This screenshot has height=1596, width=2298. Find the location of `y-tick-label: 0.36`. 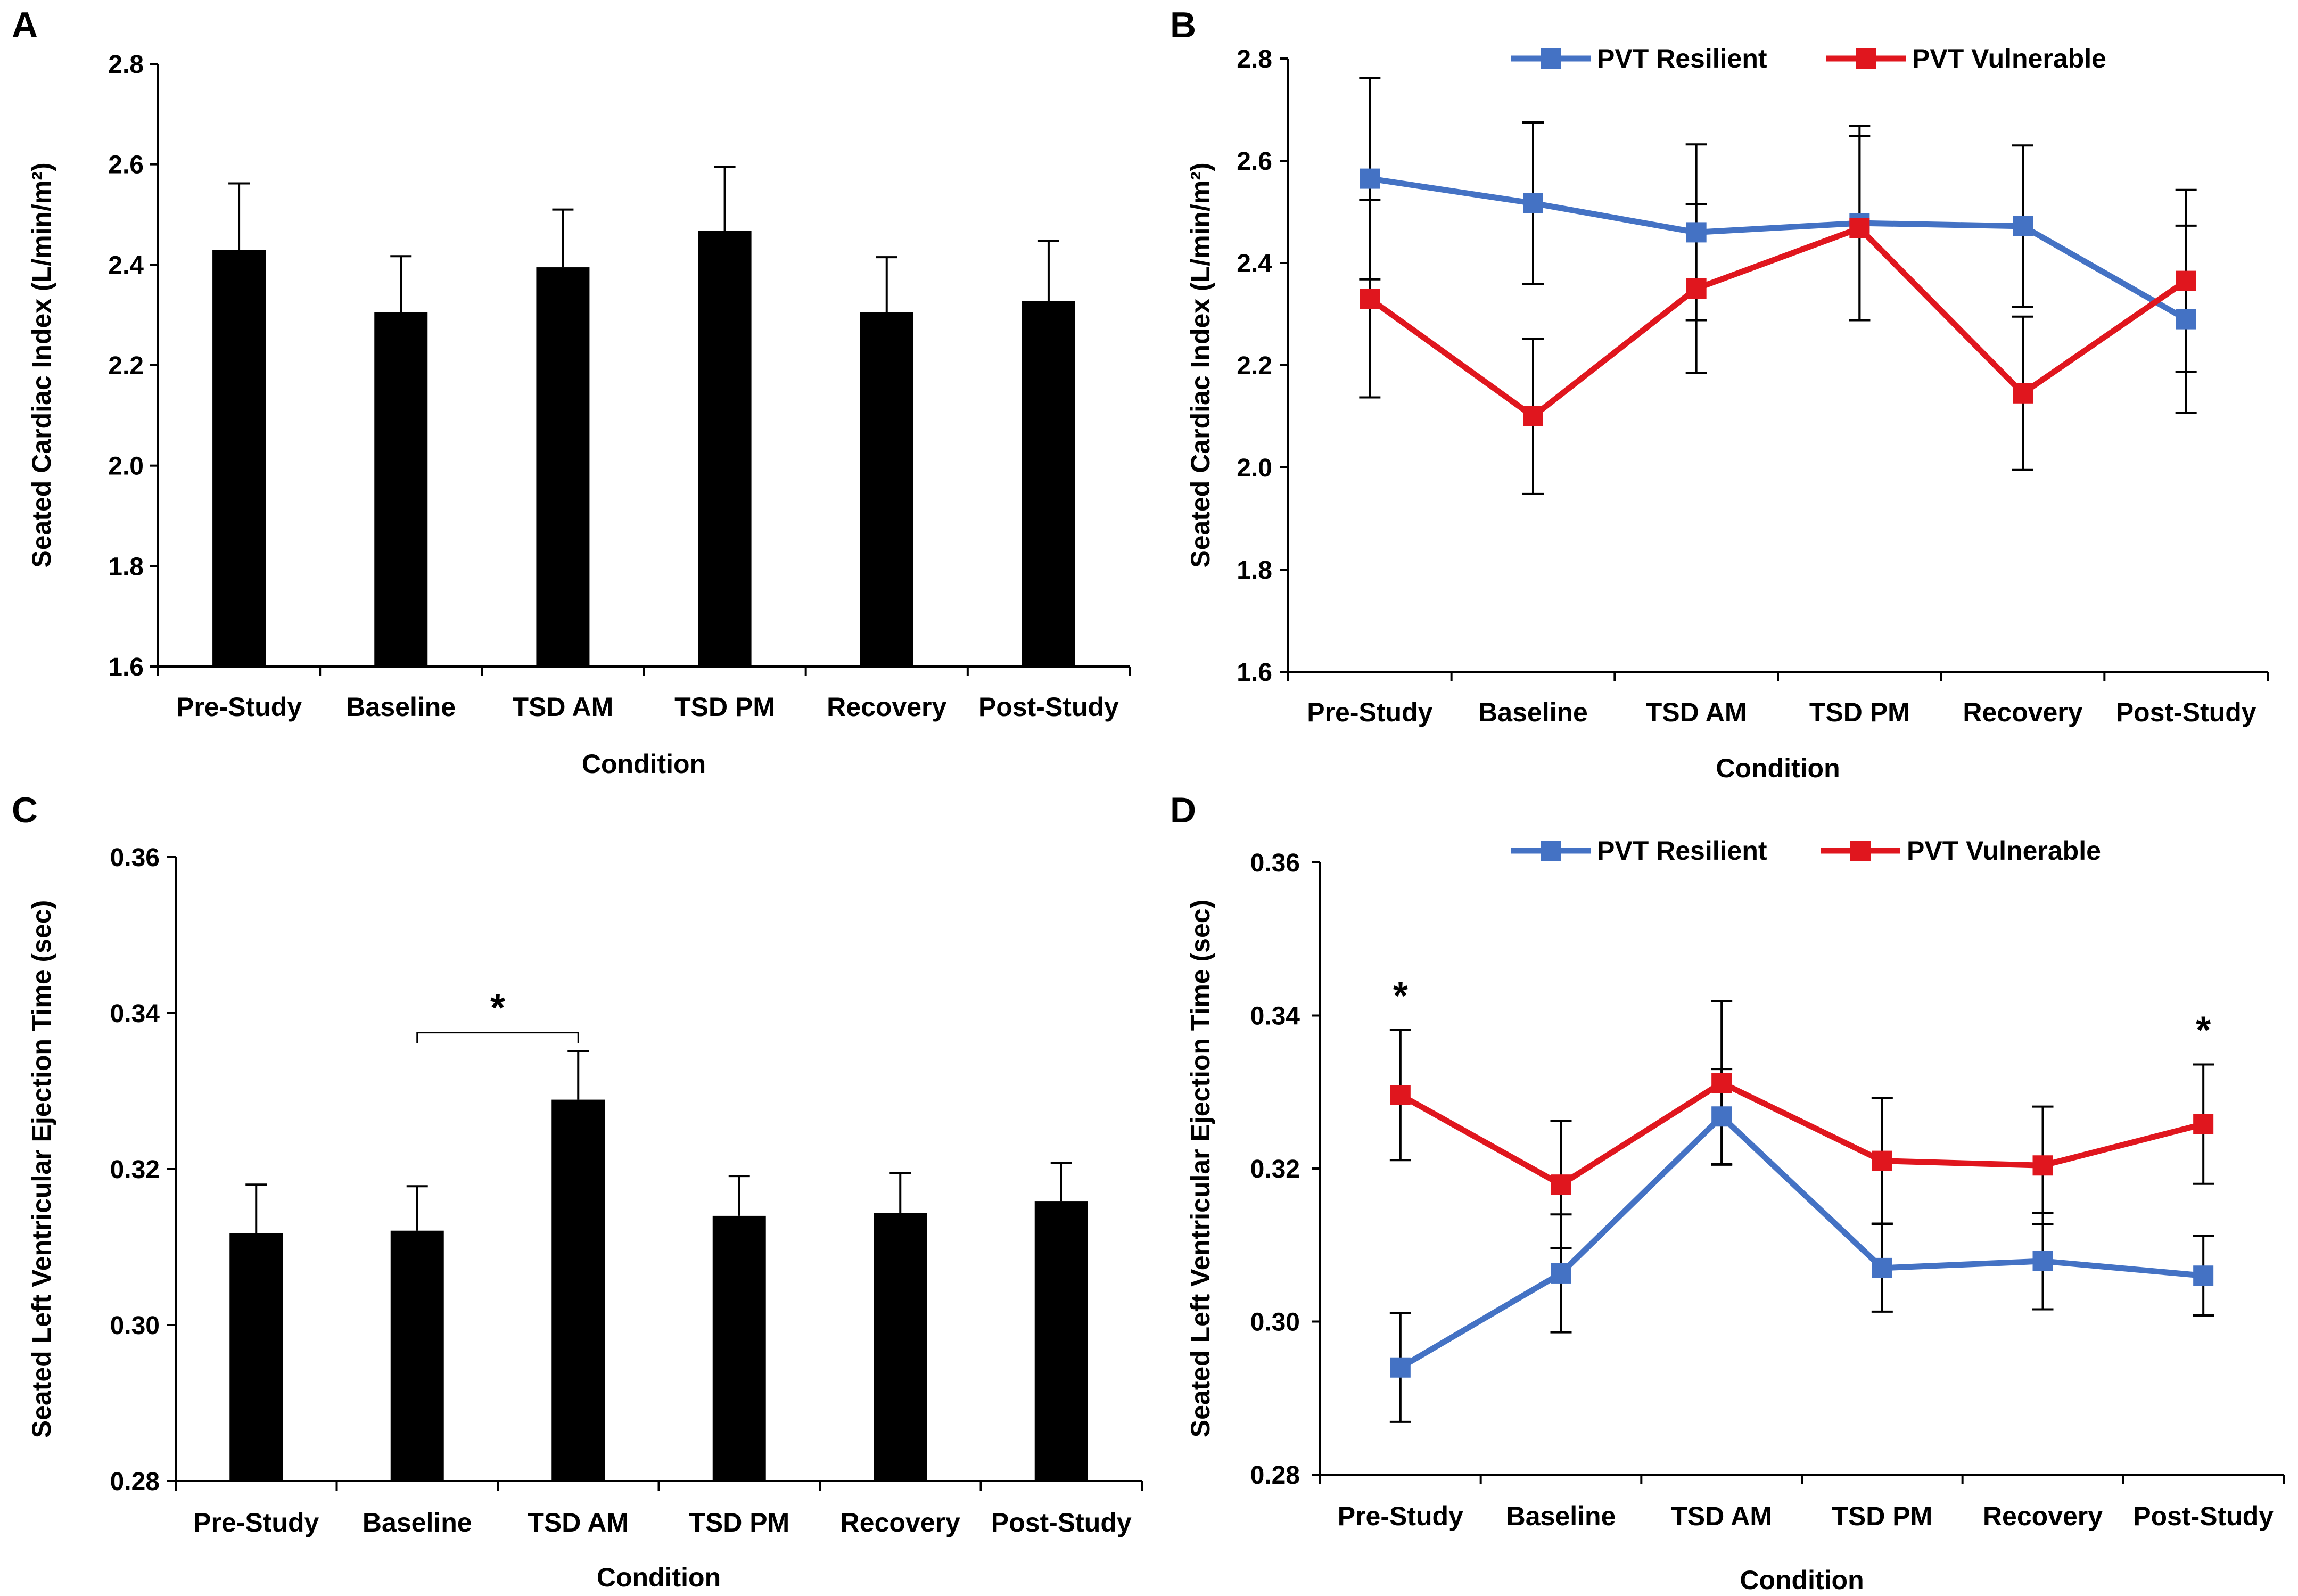

y-tick-label: 0.36 is located at coordinates (1275, 863).